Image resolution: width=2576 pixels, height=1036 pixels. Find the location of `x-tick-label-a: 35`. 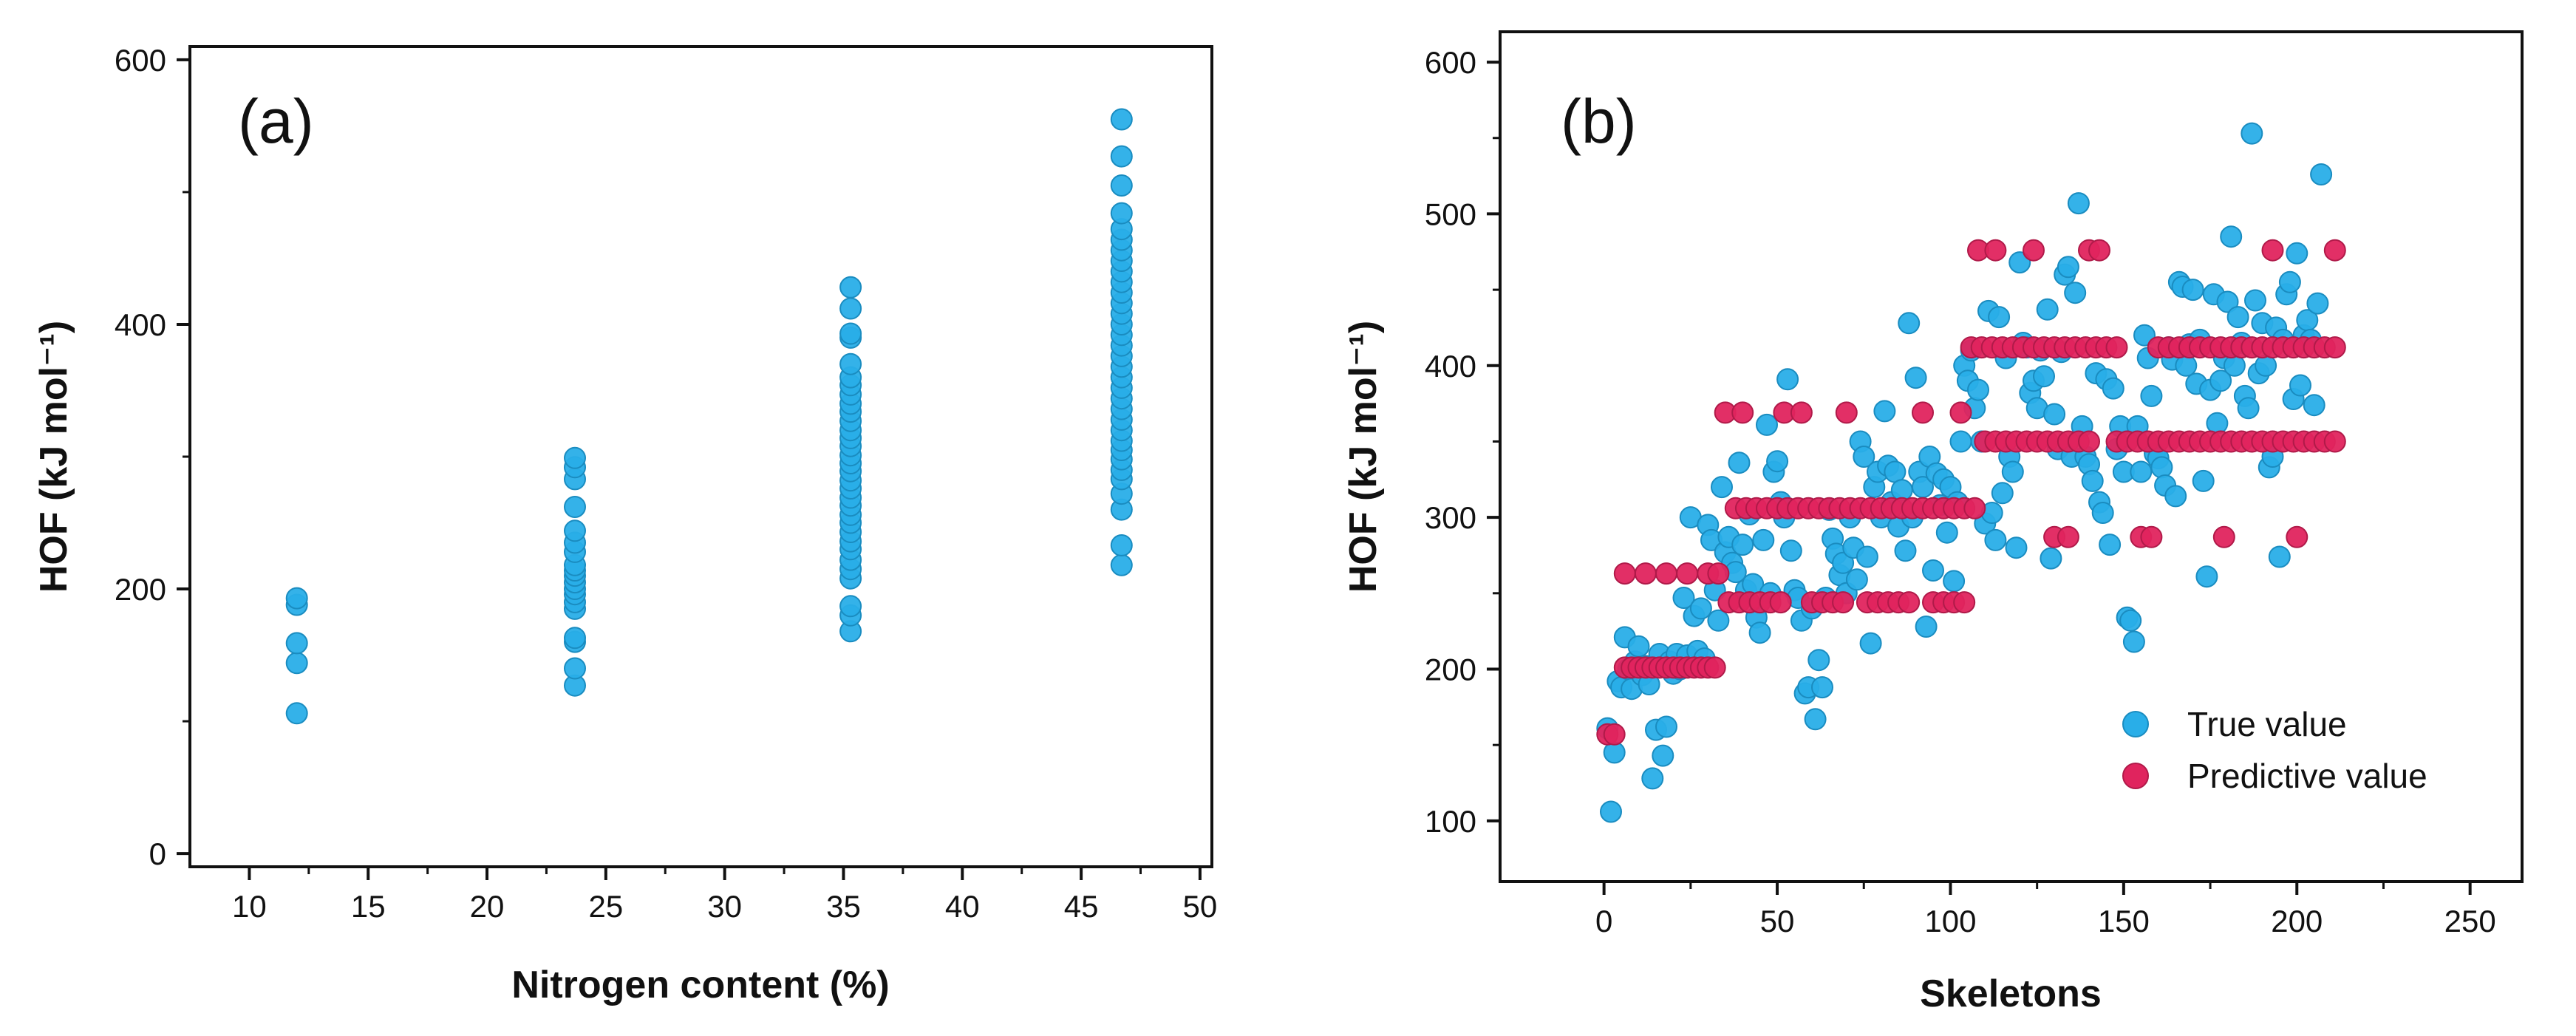

x-tick-label-a: 35 is located at coordinates (843, 906).